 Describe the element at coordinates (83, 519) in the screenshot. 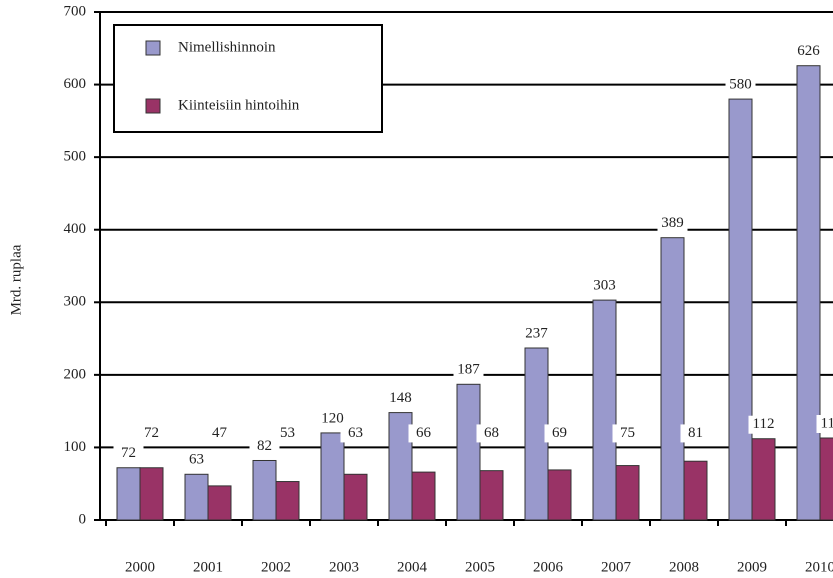

I see `y-tick-label: 0` at that location.